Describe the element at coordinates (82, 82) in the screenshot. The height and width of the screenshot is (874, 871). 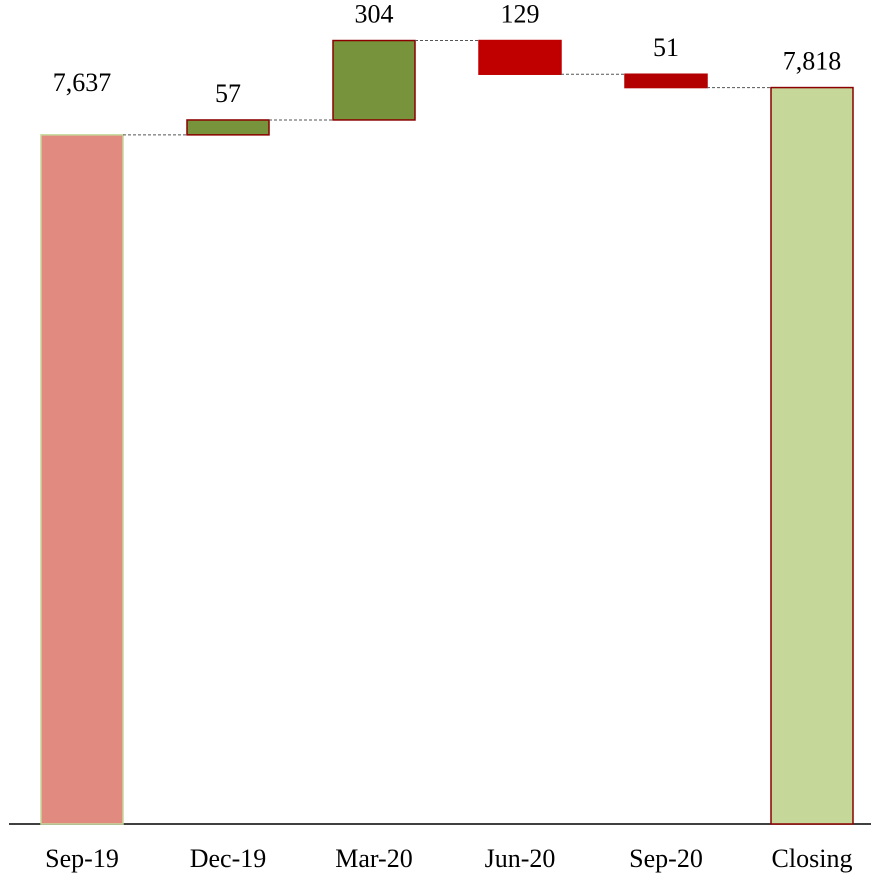
I see `value-label: 7,637` at that location.